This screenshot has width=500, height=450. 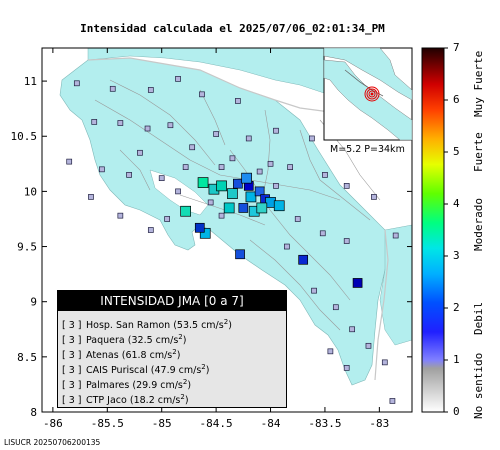 What do you see at coordinates (33, 302) in the screenshot?
I see `y-tick-label: 9` at bounding box center [33, 302].